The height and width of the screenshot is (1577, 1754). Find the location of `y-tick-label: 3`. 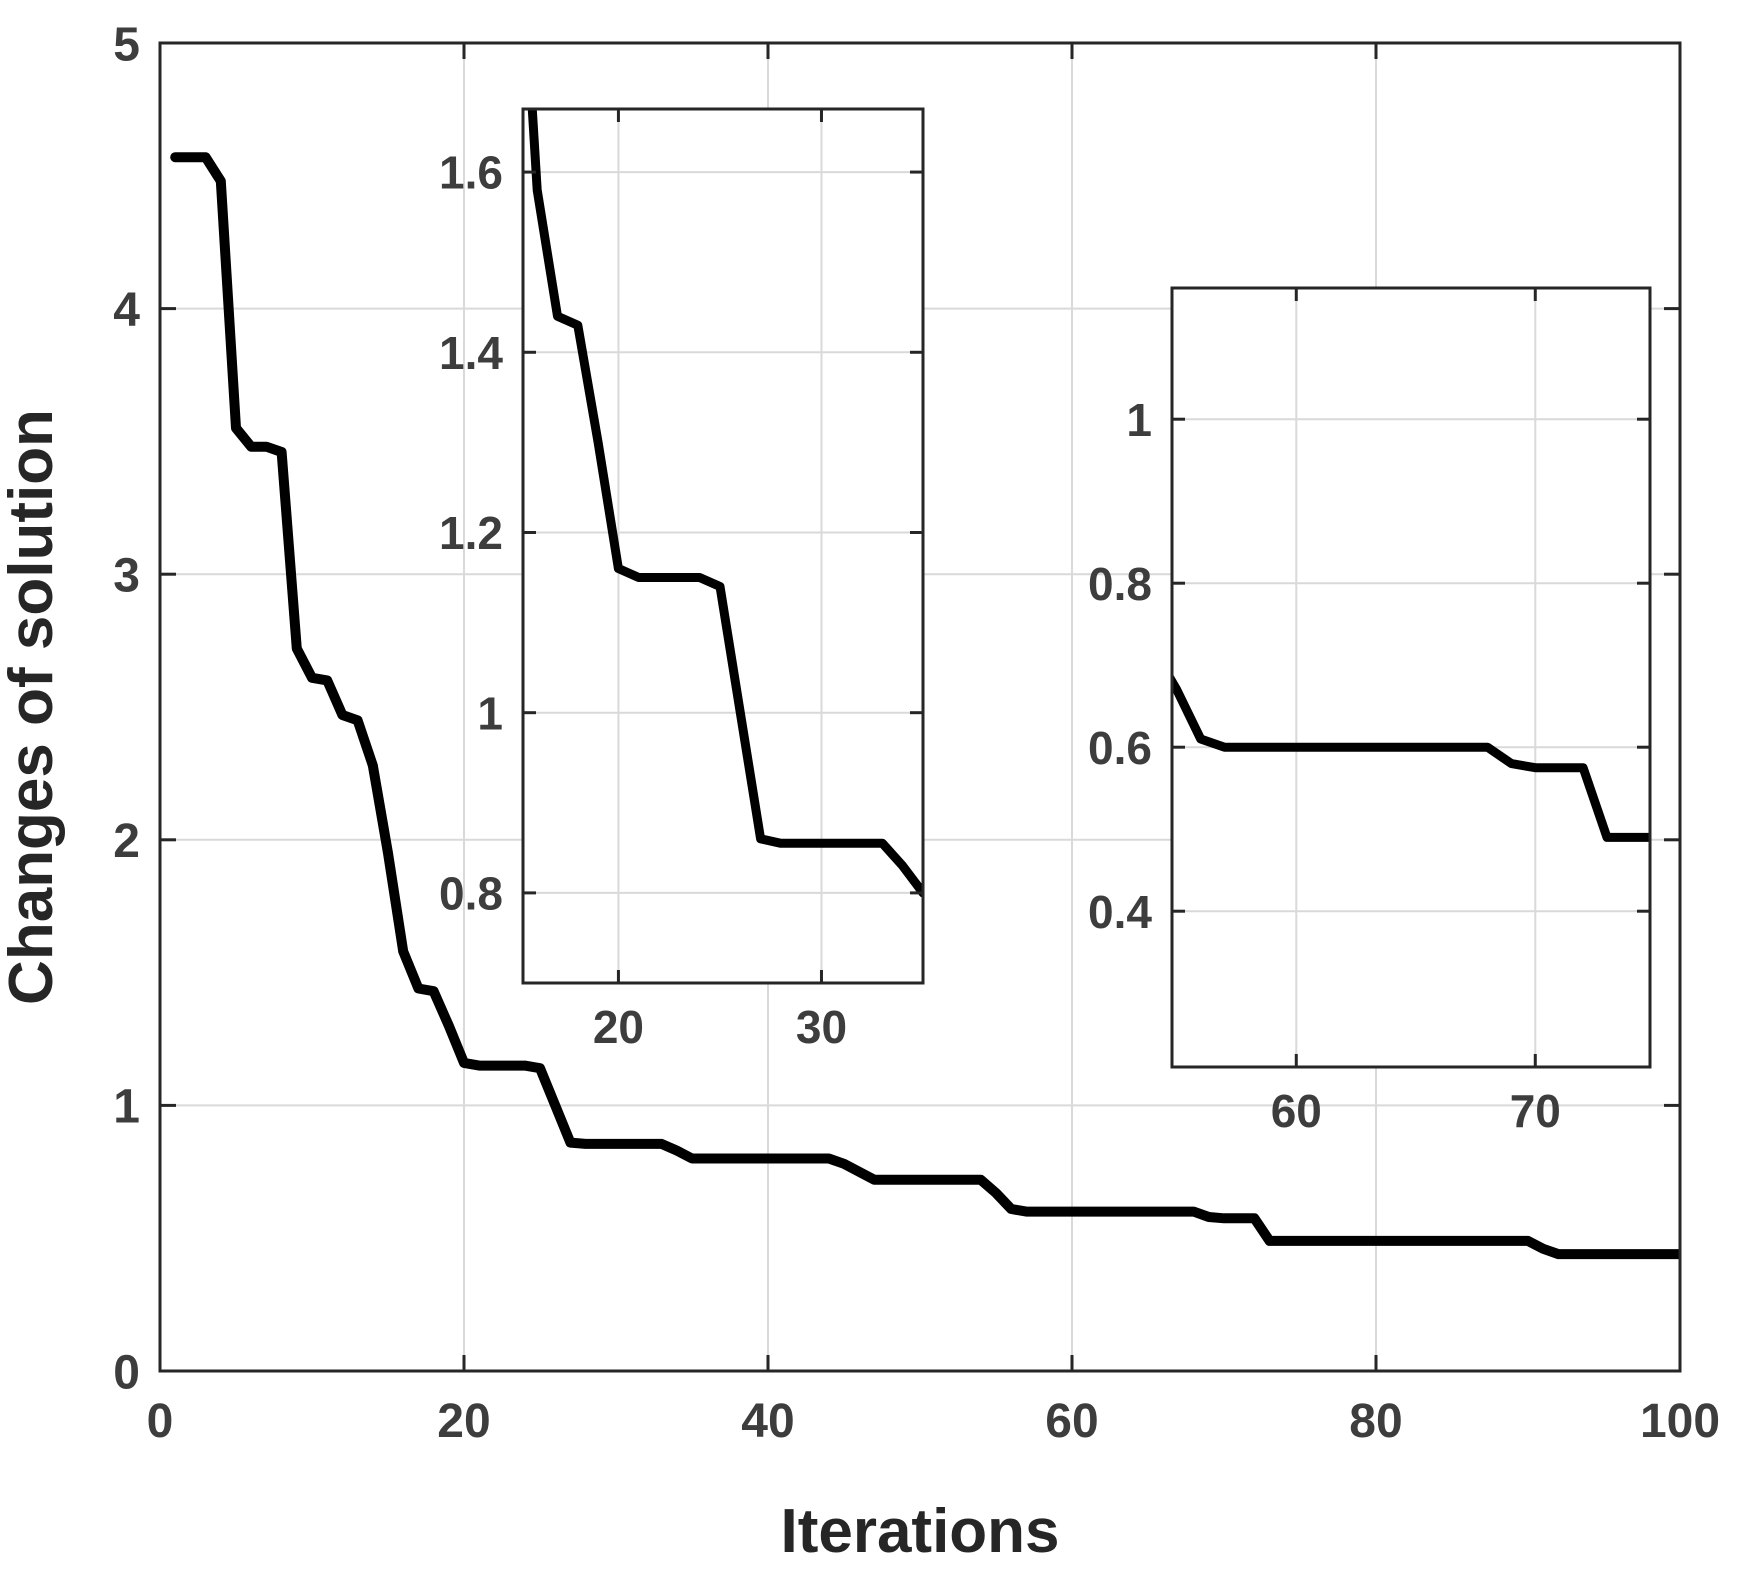

y-tick-label: 3 is located at coordinates (126, 575).